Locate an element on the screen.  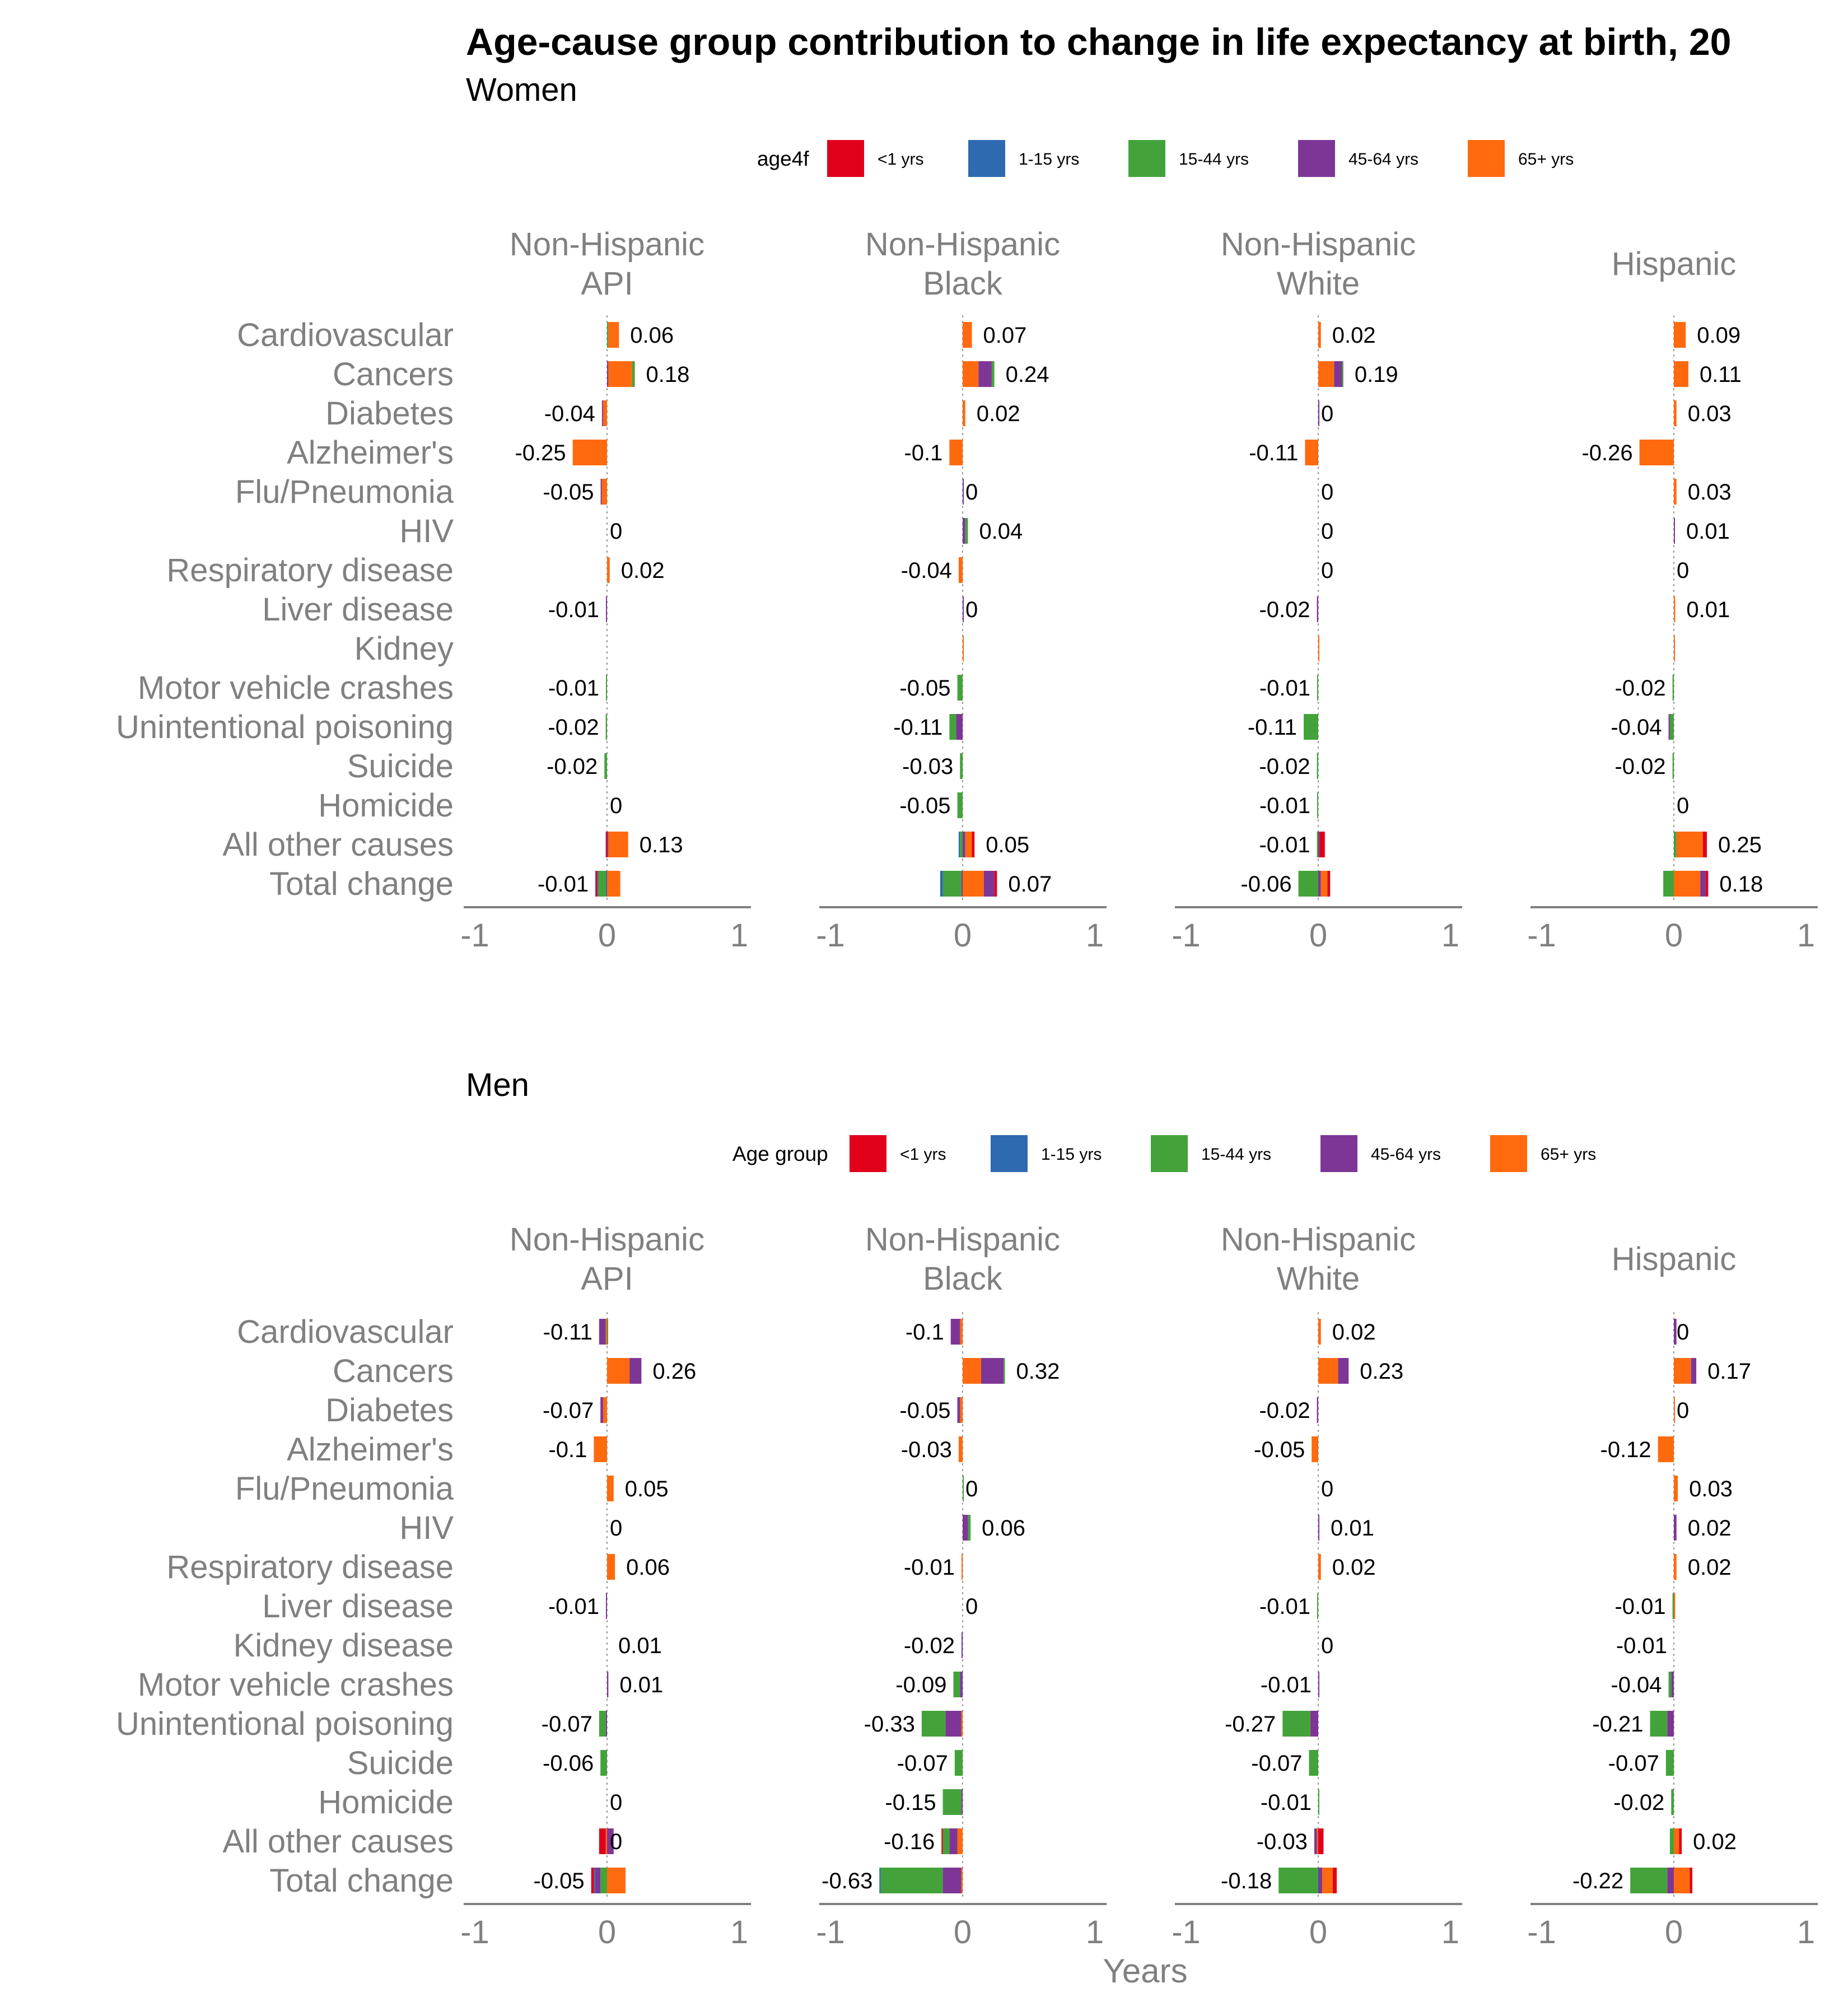
data-label: -0.21 is located at coordinates (1618, 1725).